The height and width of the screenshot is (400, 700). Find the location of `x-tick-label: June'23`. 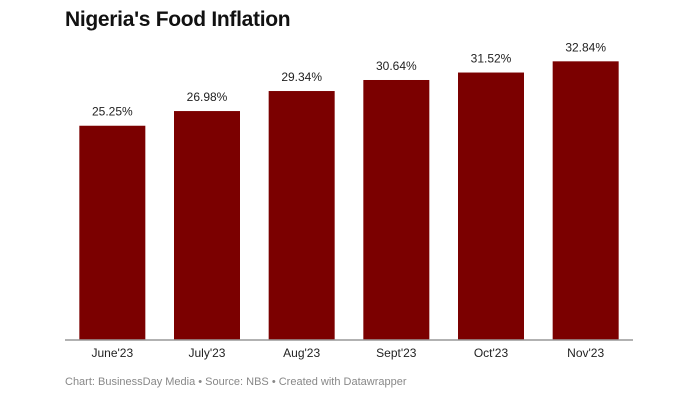

x-tick-label: June'23 is located at coordinates (112, 353).